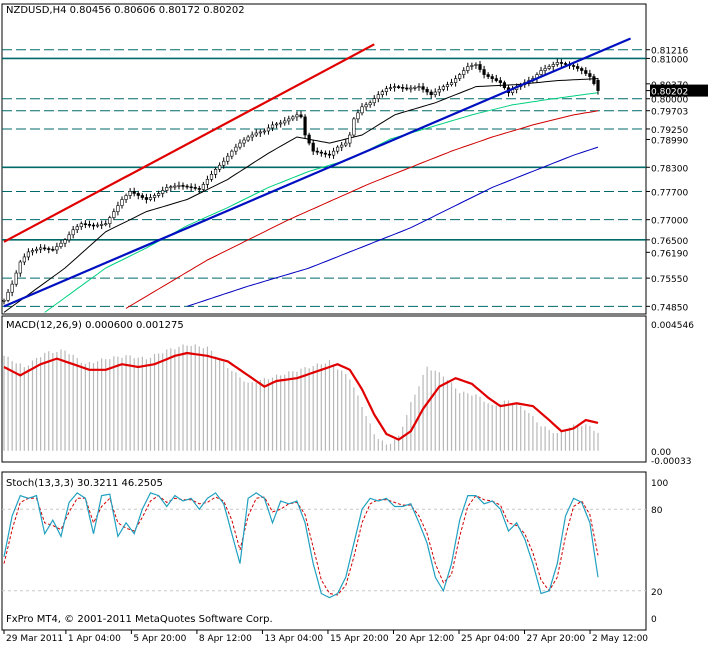 The width and height of the screenshot is (710, 649). I want to click on price-axis-label: 0.75550, so click(669, 280).